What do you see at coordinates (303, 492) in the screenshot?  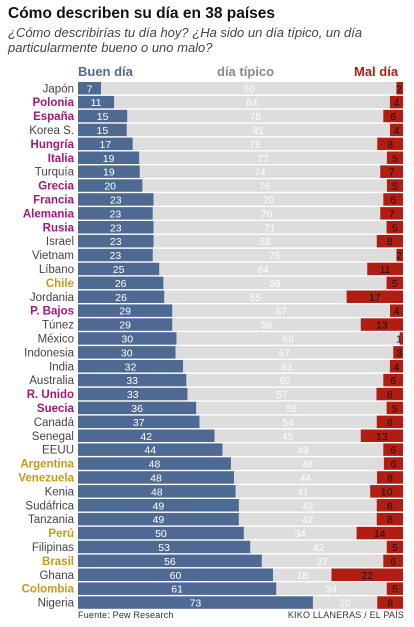 I see `typical-value-label: 41` at bounding box center [303, 492].